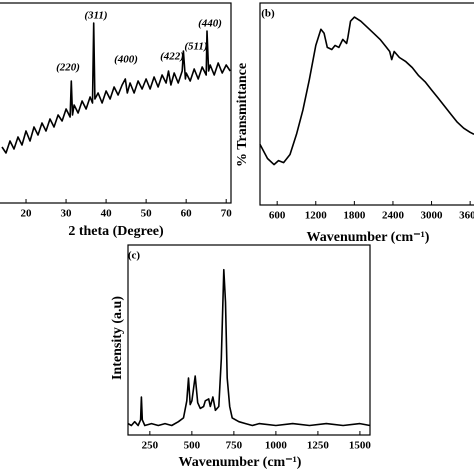 The width and height of the screenshot is (474, 474). Describe the element at coordinates (67, 214) in the screenshot. I see `x-tick-label: 30` at that location.